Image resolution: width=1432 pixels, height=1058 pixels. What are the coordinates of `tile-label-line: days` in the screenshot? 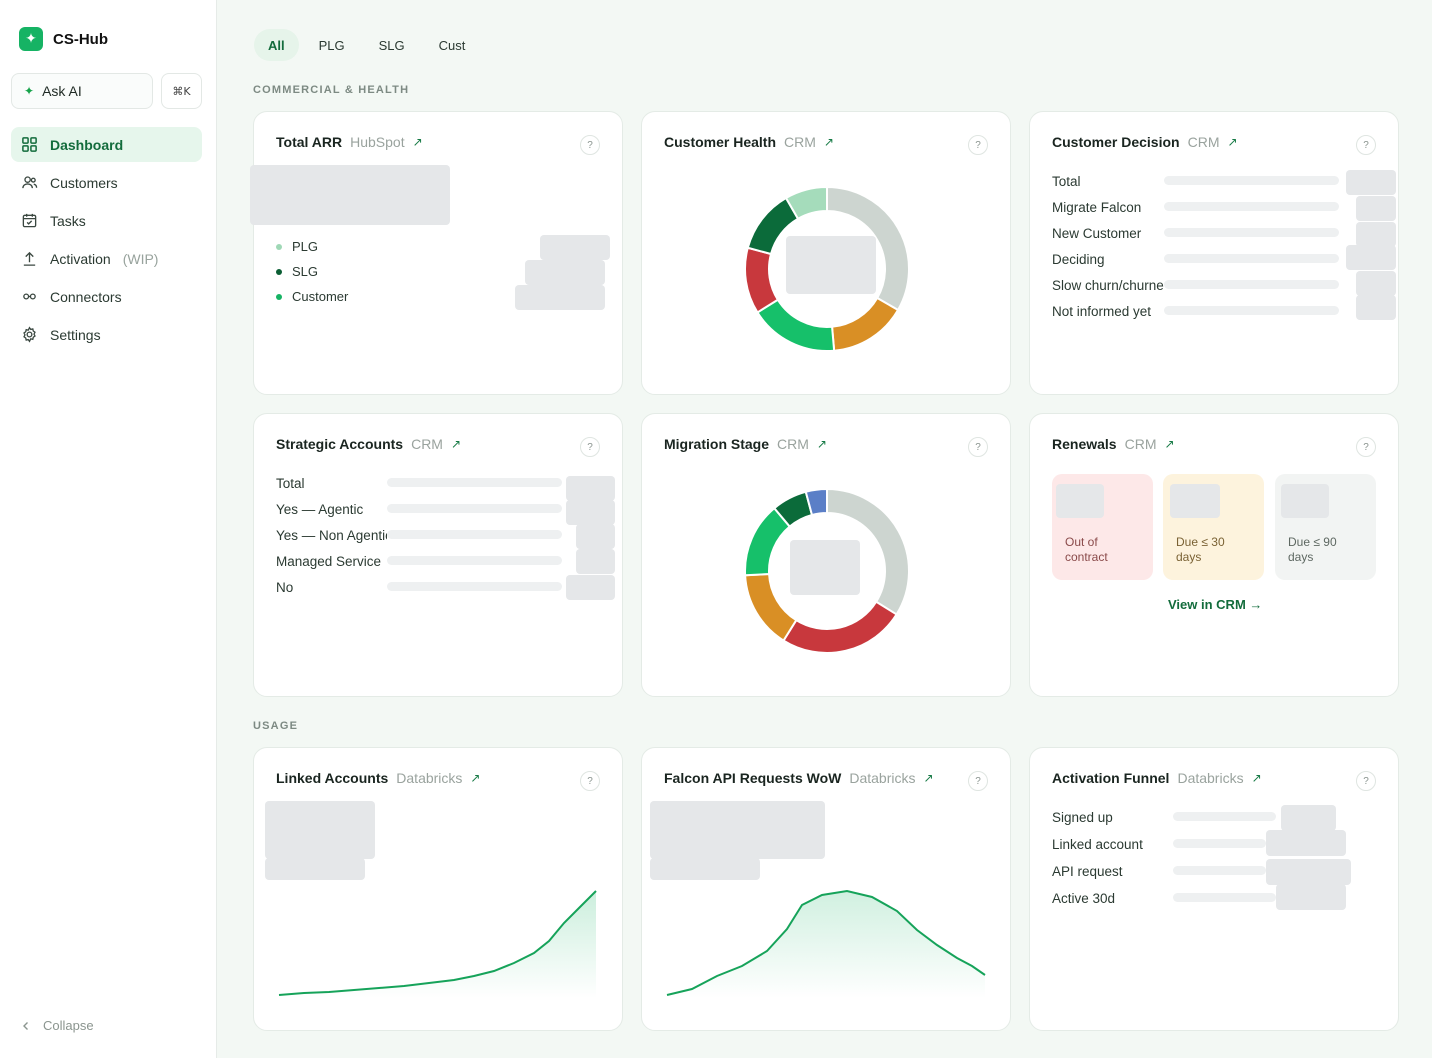 It's located at (1189, 557).